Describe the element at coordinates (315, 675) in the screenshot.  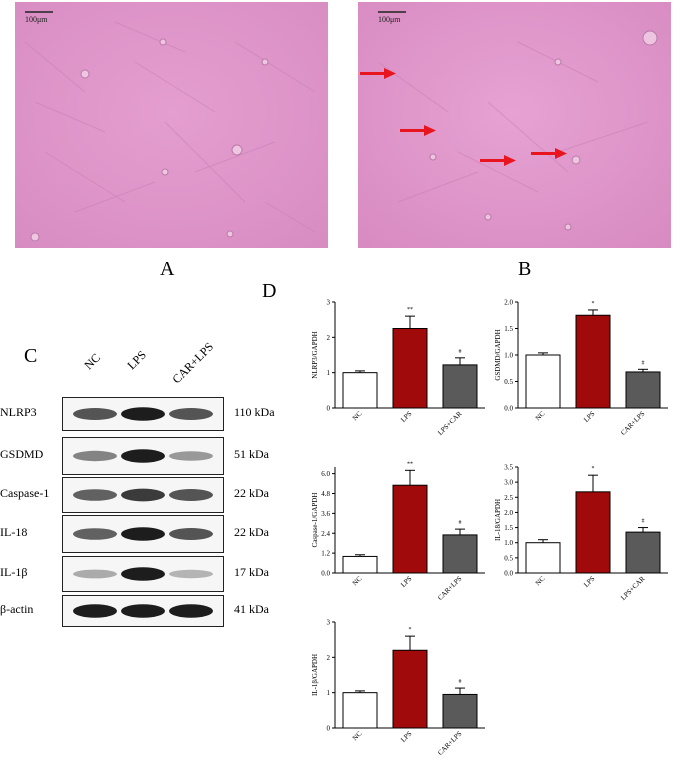
I see `y-axis-label: IL-1β/GAPDH` at that location.